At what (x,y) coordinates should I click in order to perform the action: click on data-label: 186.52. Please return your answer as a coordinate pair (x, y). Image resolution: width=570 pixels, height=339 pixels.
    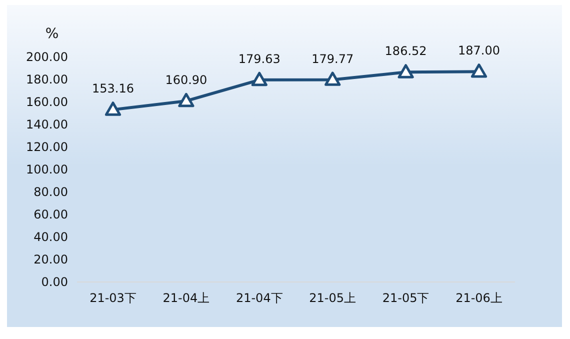
    Looking at the image, I should click on (405, 51).